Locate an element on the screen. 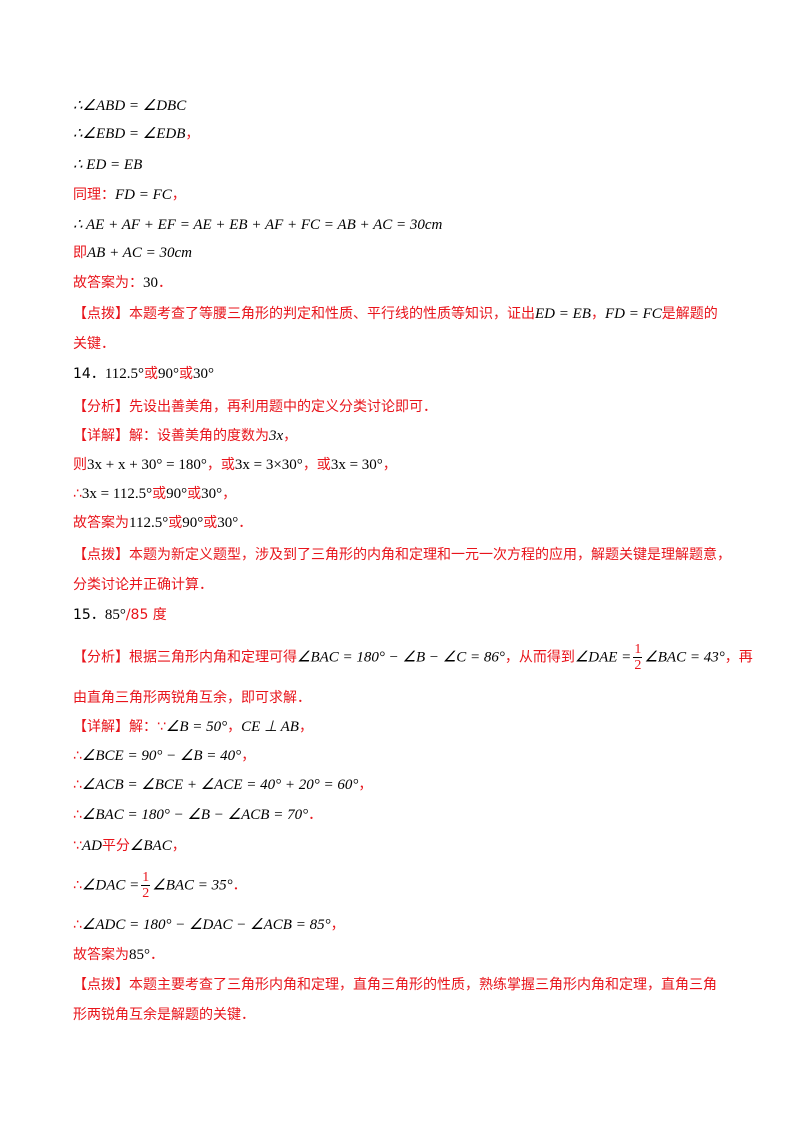 The width and height of the screenshot is (800, 1132). line: 【详解】解：∵∠B = 50°，CE ⊥ AB， is located at coordinates (193, 727).